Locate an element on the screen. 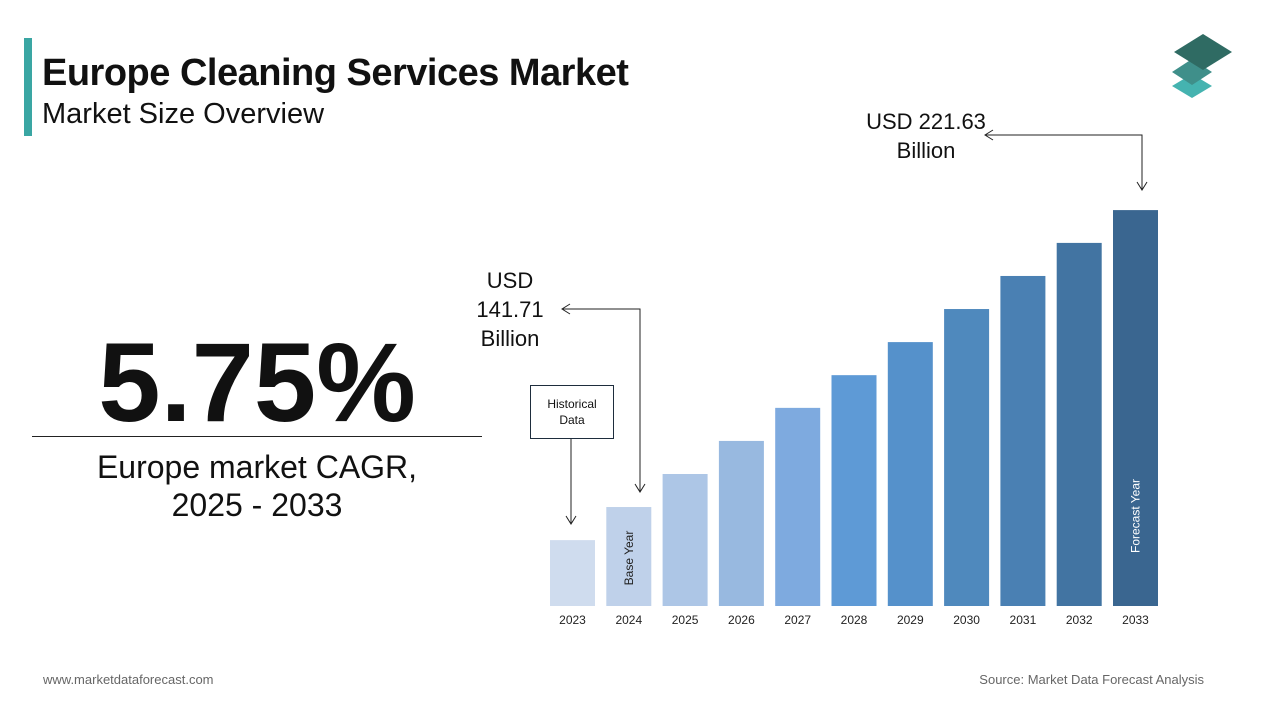 This screenshot has height=720, width=1280. x-tick-label: 2033 is located at coordinates (1135, 620).